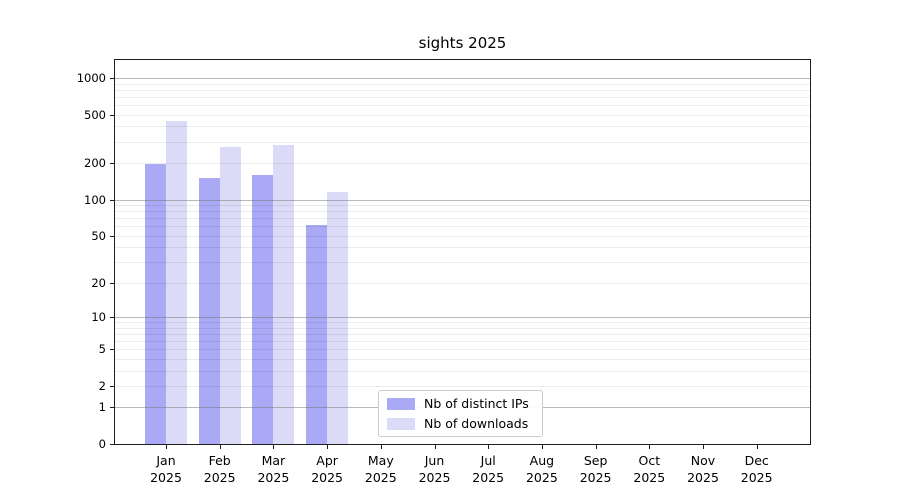 This screenshot has height=500, width=900. What do you see at coordinates (476, 403) in the screenshot?
I see `legend-label-distinct-ips: Nb of distinct IPs` at bounding box center [476, 403].